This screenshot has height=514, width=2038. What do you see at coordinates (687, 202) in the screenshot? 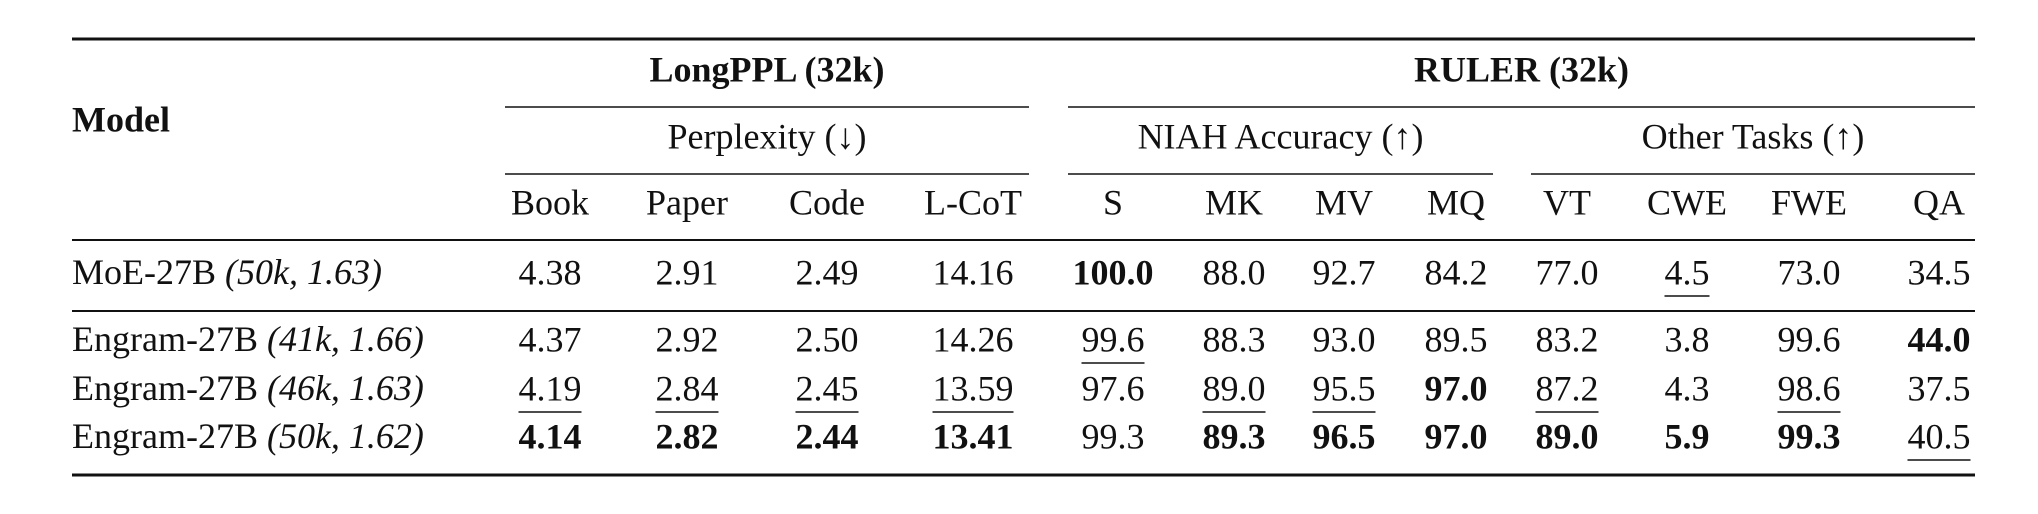
I see `column-header: Paper` at bounding box center [687, 202].